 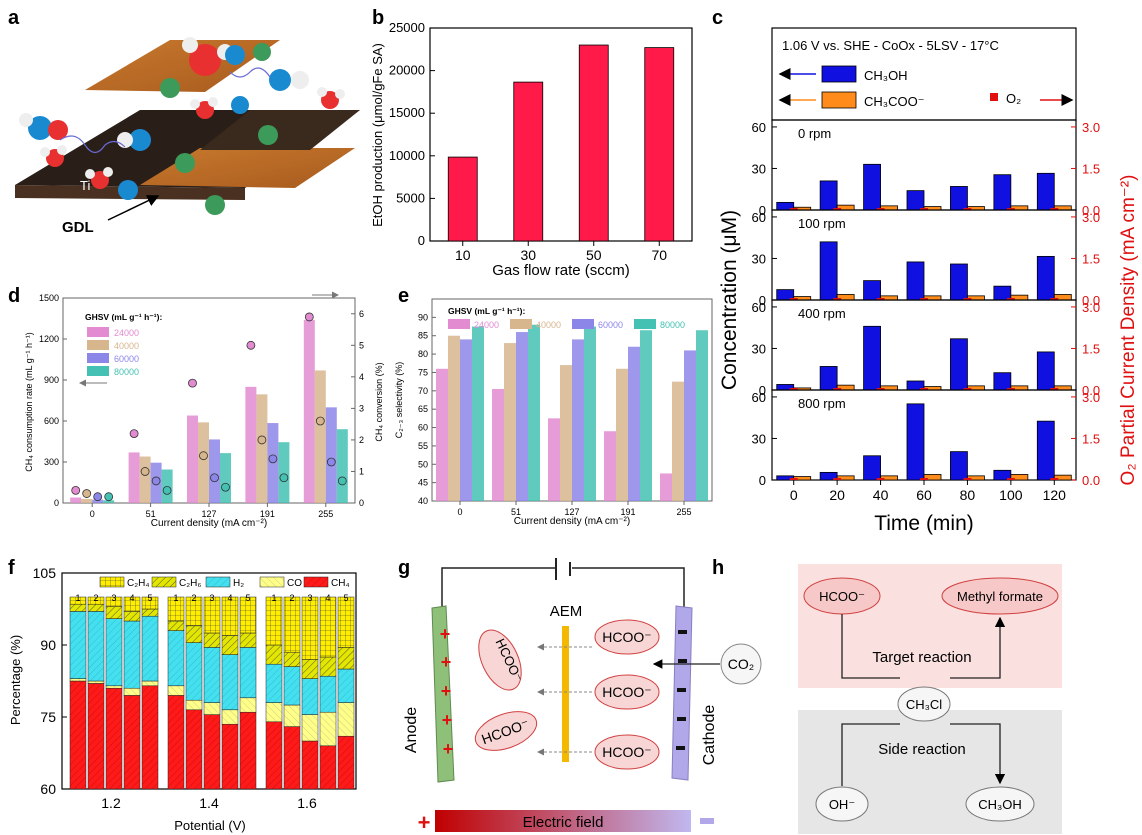 What do you see at coordinates (121, 98) in the screenshot?
I see `label-cl: Cl⁻` at bounding box center [121, 98].